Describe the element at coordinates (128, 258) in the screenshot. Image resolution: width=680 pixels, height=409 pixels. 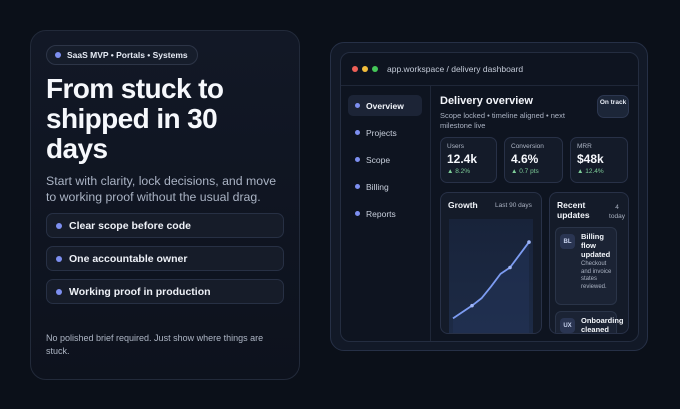
I see `feature-label: One accountable owner` at that location.